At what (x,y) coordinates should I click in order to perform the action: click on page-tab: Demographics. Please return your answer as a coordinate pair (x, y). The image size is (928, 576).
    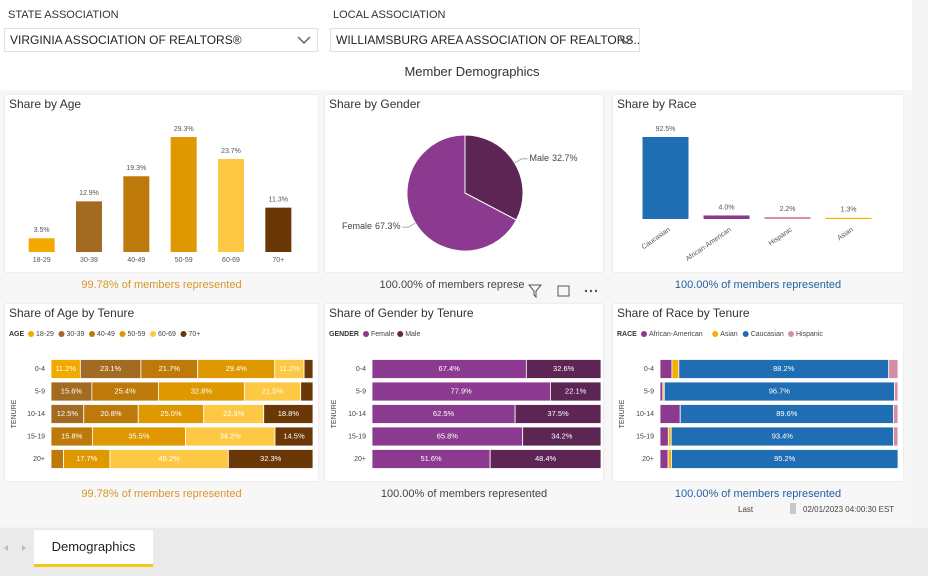
    Looking at the image, I should click on (93, 548).